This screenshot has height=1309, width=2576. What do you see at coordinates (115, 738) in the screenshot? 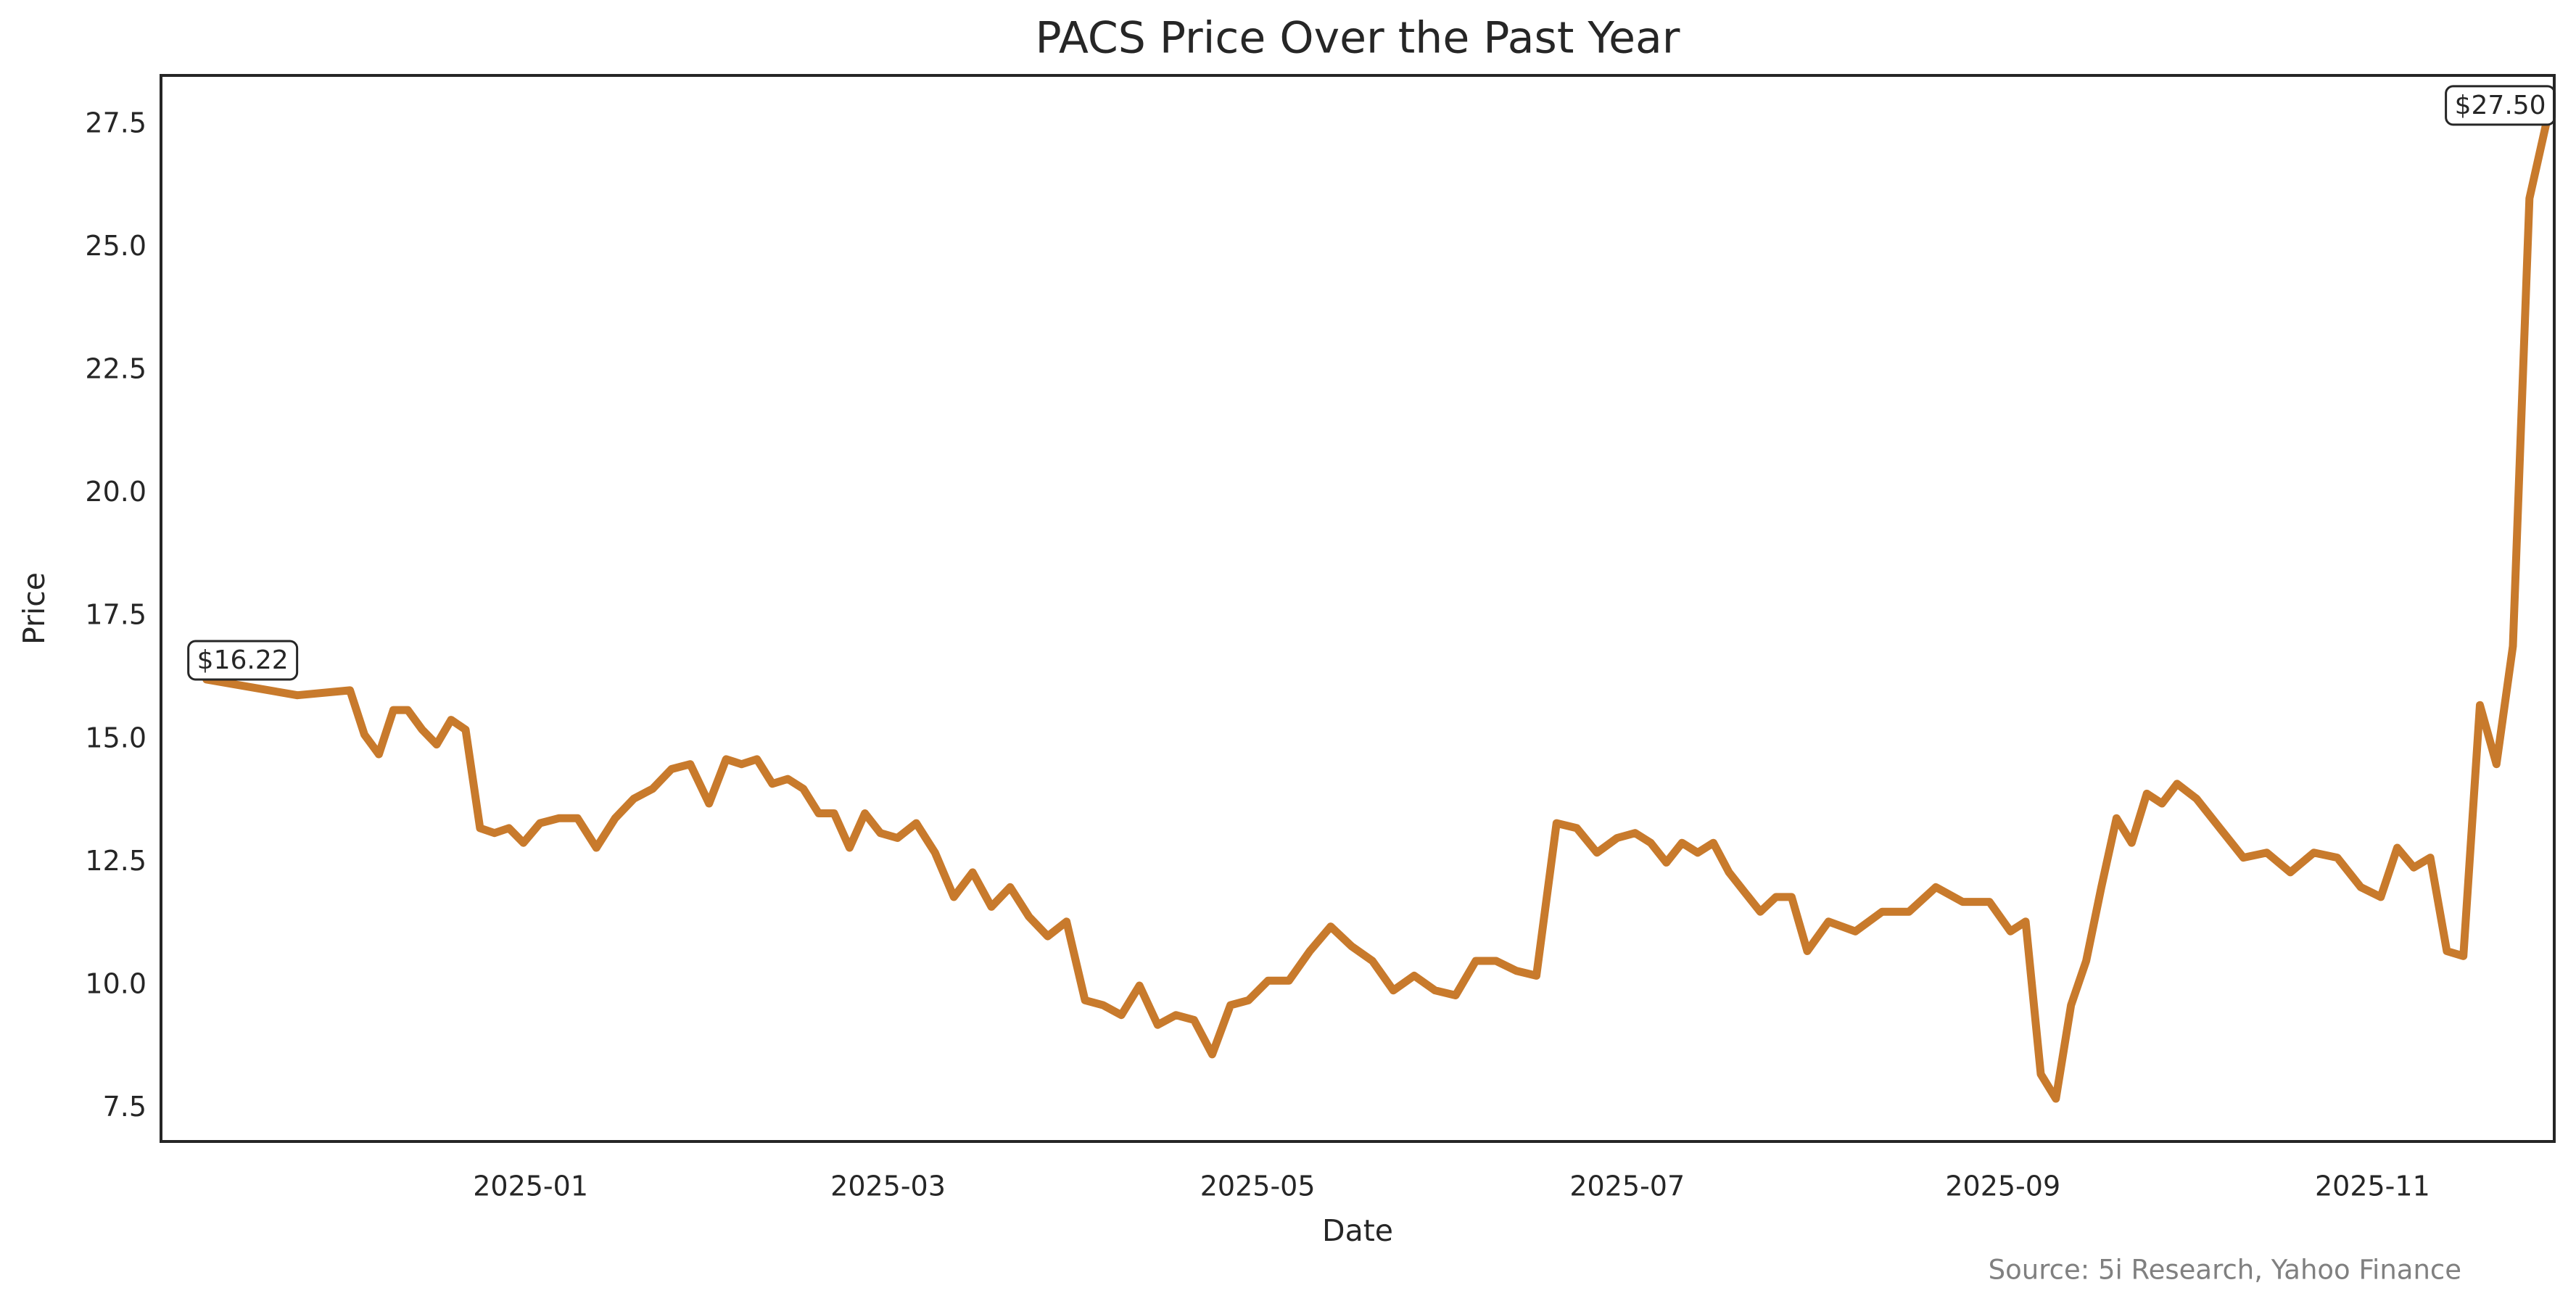
I see `y-tick-label: 15.0` at bounding box center [115, 738].